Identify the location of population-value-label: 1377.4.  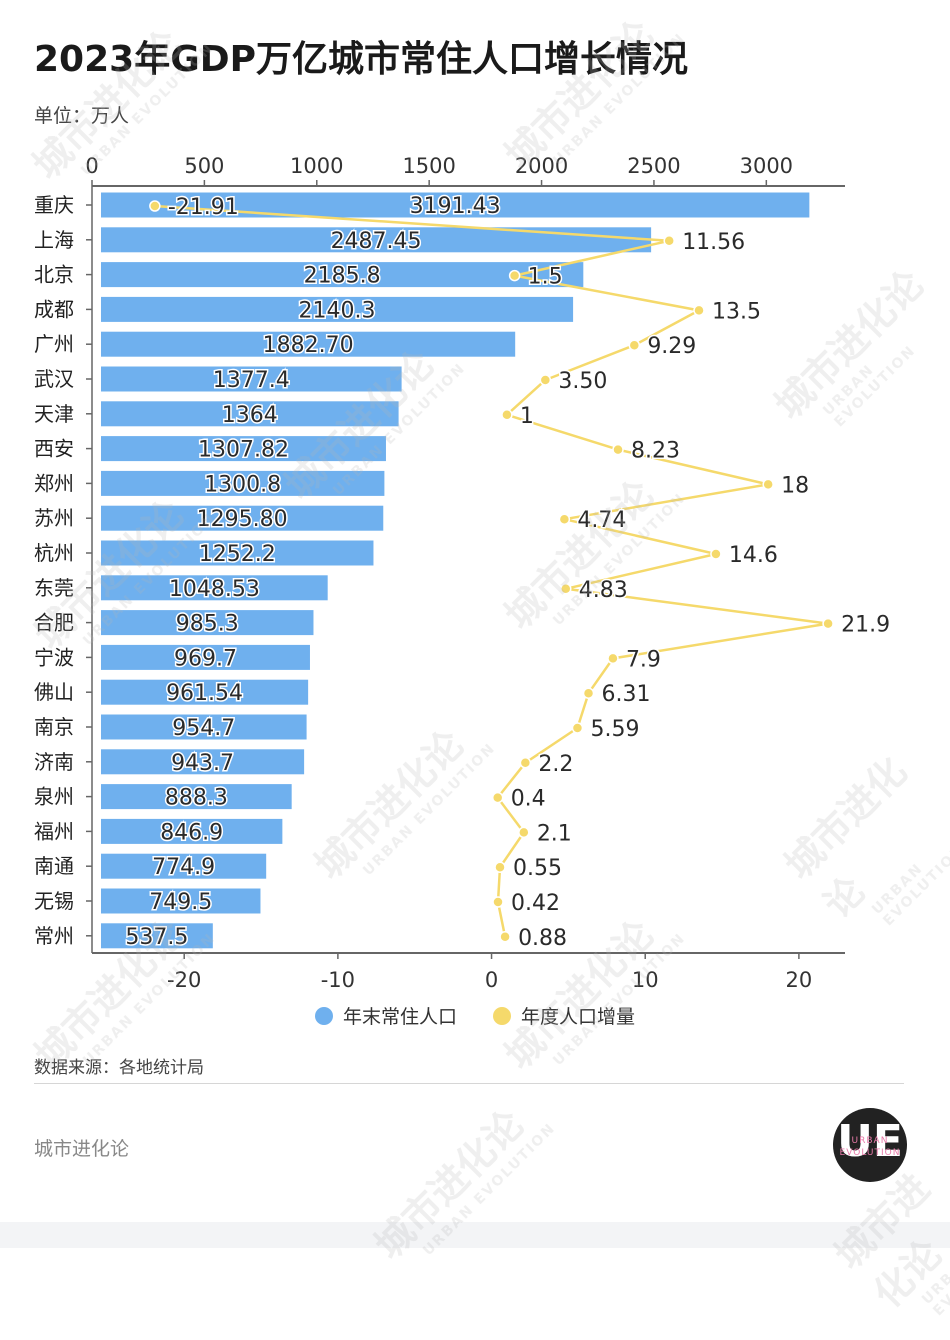
(251, 380).